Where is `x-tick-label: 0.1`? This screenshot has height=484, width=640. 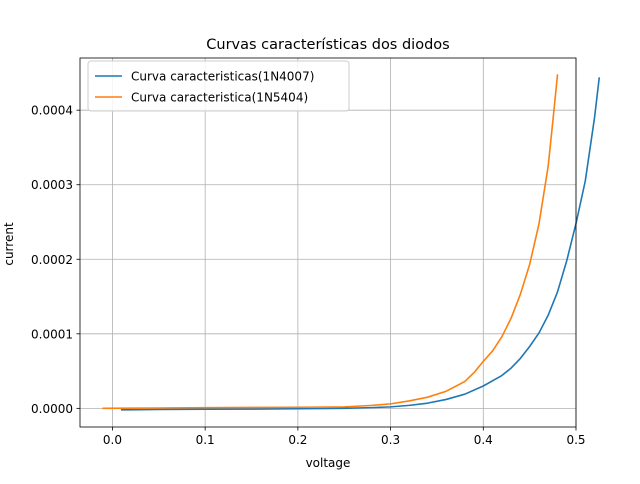
x-tick-label: 0.1 is located at coordinates (205, 440).